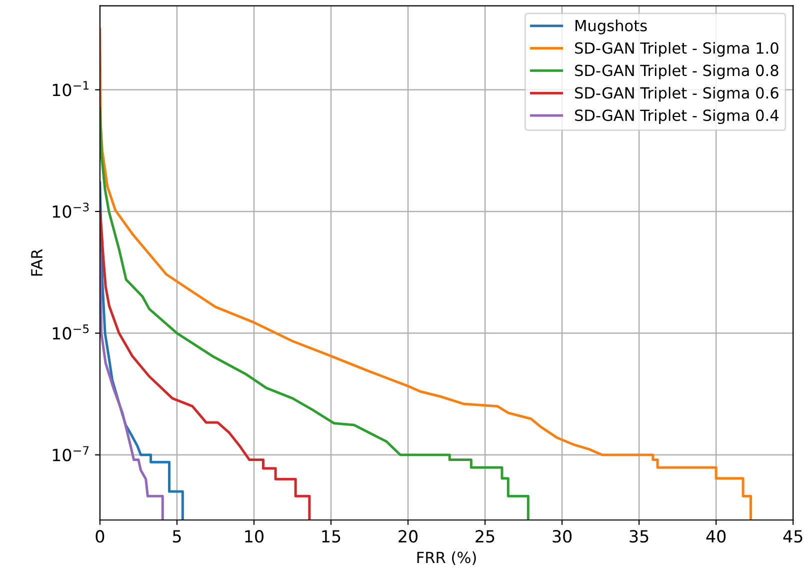 Image resolution: width=806 pixels, height=581 pixels. What do you see at coordinates (676, 94) in the screenshot?
I see `legend-label: SD-GAN Triplet - Sigma 0.6` at bounding box center [676, 94].